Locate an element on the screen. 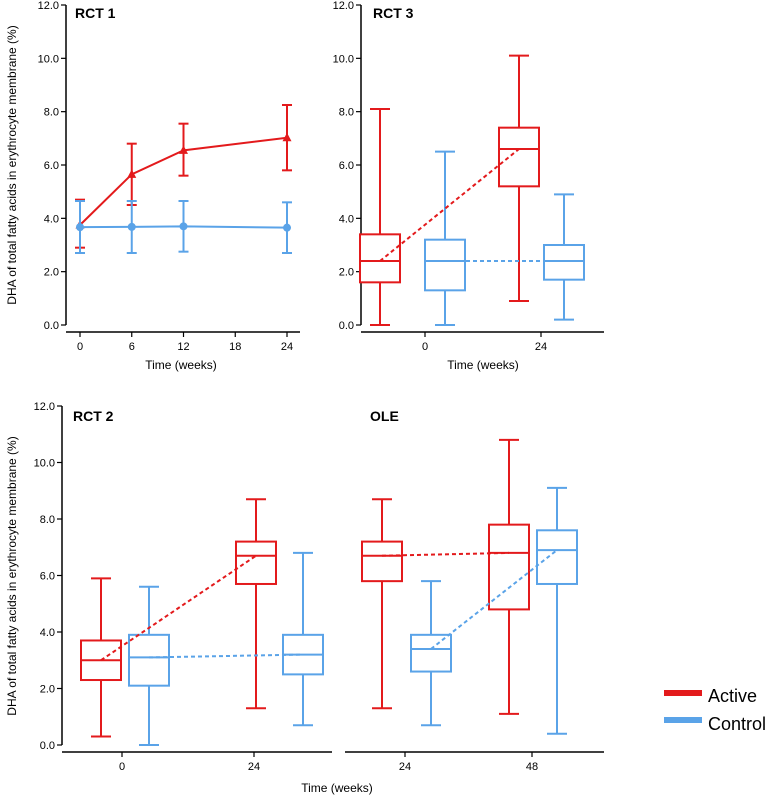  rct1-x-tick-label: 18 is located at coordinates (235, 347).